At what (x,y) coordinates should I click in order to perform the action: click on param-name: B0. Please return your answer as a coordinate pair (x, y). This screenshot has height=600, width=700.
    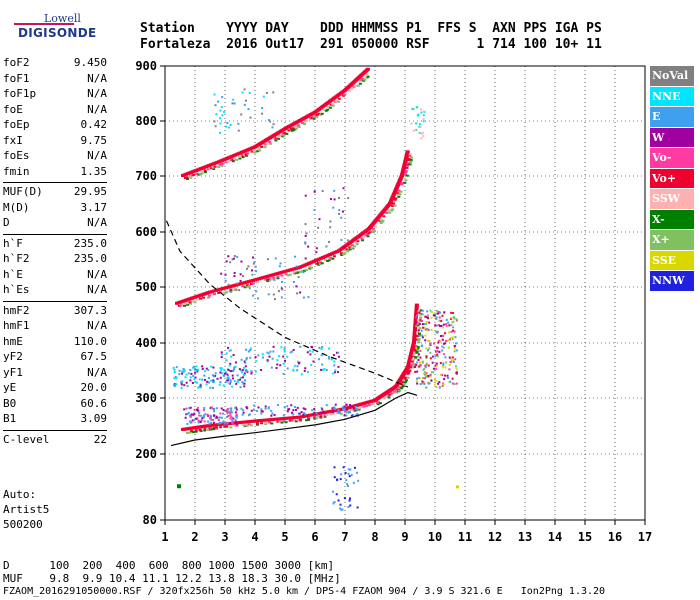
    Looking at the image, I should click on (10, 403).